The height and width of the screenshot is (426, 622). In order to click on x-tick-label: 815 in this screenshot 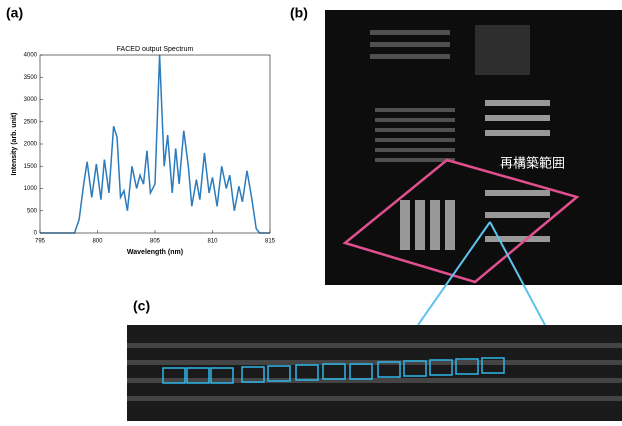, I will do `click(270, 242)`.